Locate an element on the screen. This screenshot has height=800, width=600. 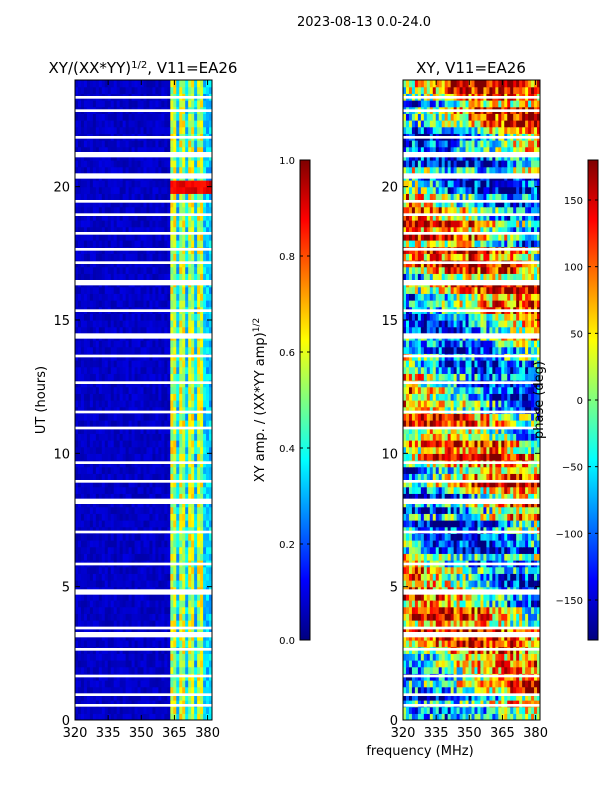
amp-ytick-label: 15 is located at coordinates (61, 321).